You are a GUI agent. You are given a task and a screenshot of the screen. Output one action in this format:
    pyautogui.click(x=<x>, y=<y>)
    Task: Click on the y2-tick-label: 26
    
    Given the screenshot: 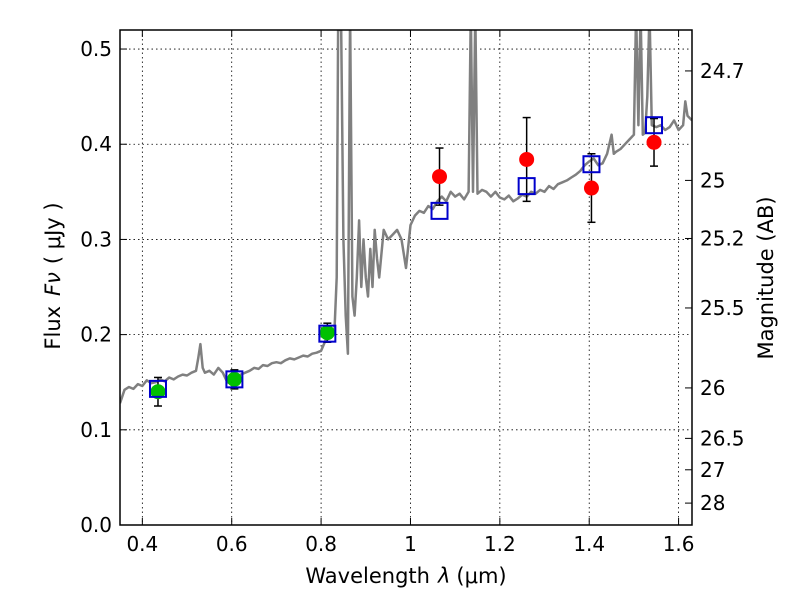 What is the action you would take?
    pyautogui.click(x=712, y=388)
    